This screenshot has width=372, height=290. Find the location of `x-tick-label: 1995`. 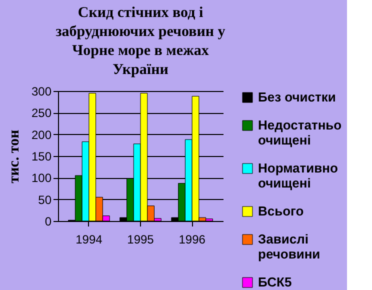

x-tick-label: 1995 is located at coordinates (140, 239).